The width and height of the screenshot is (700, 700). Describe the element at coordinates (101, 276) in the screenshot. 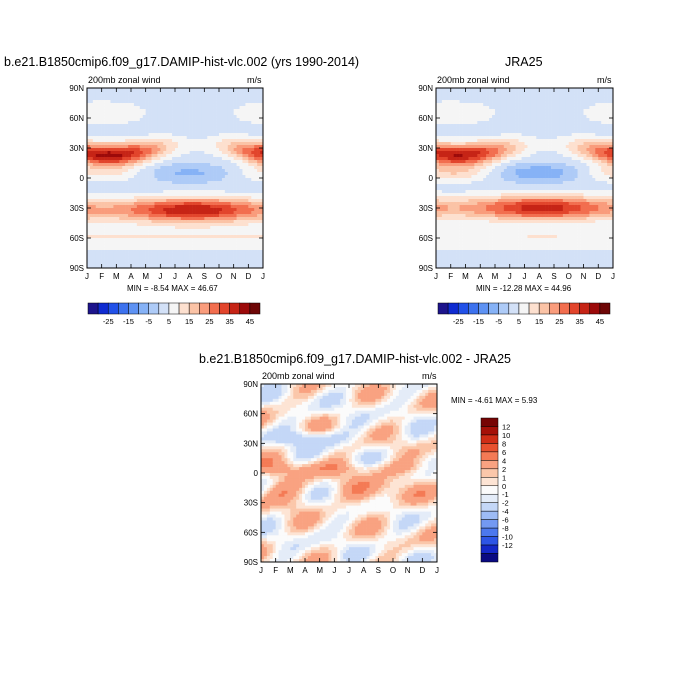

I see `model-xtick-label: F` at that location.